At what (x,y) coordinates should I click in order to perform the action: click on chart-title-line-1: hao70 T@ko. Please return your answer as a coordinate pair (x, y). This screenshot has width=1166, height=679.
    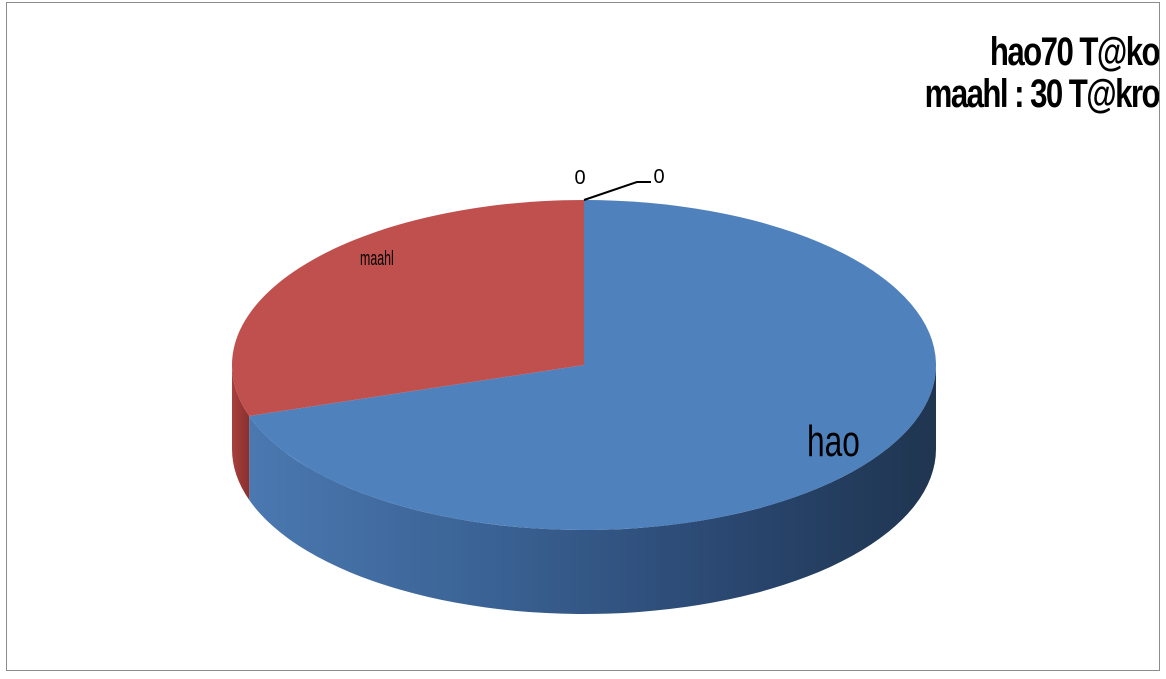
    Looking at the image, I should click on (1074, 52).